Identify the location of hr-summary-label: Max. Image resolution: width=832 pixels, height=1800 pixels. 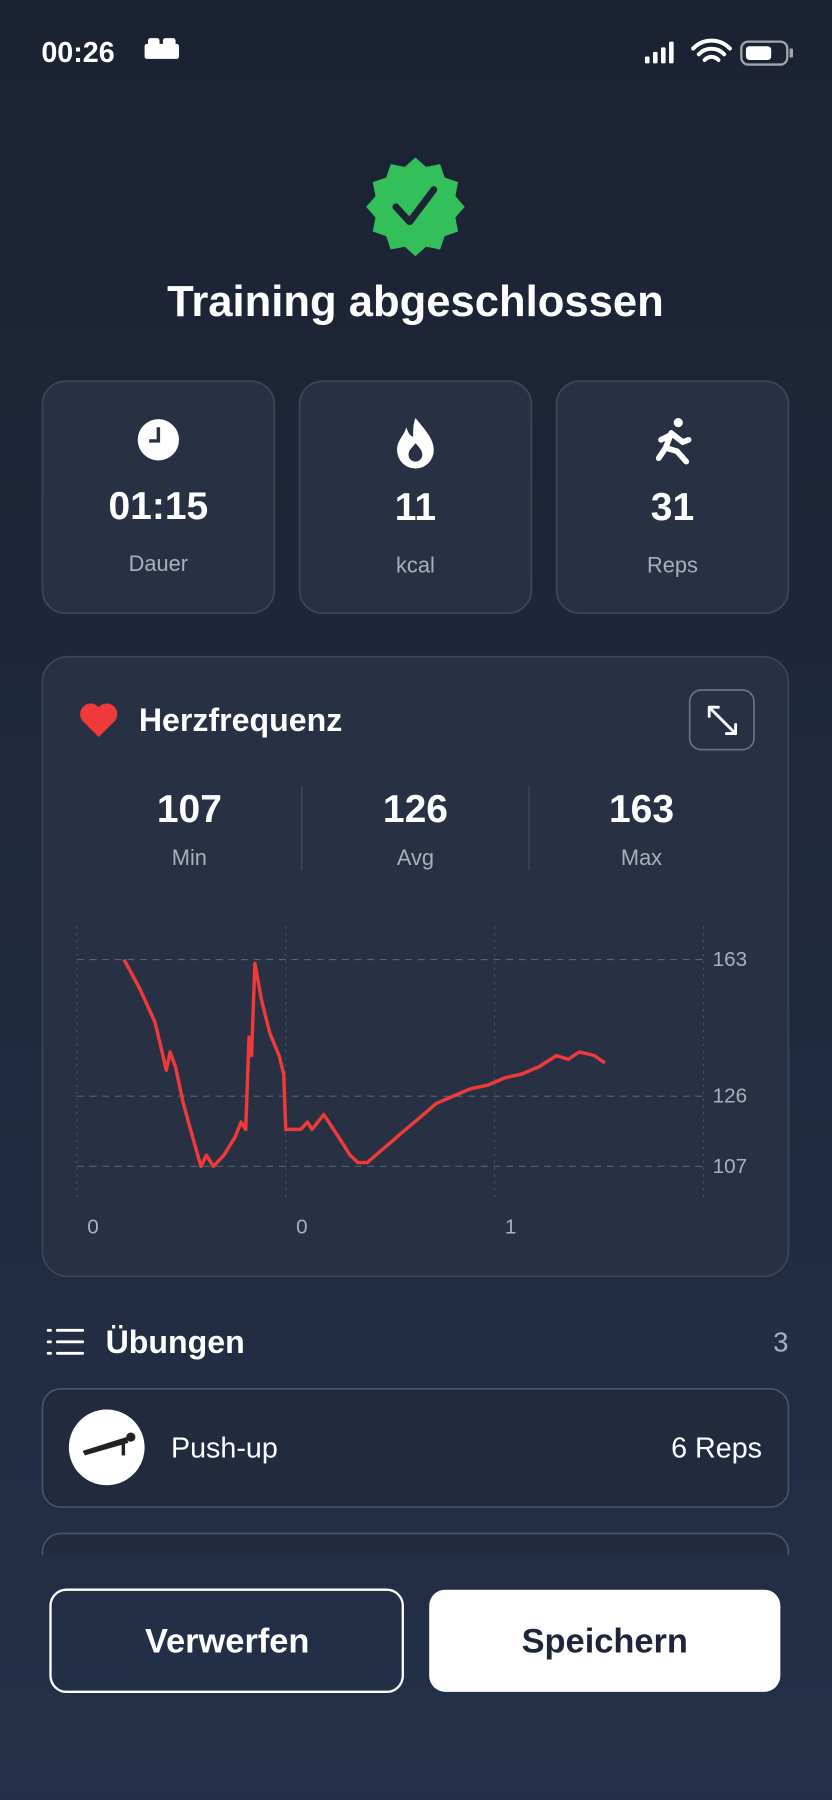
(641, 857).